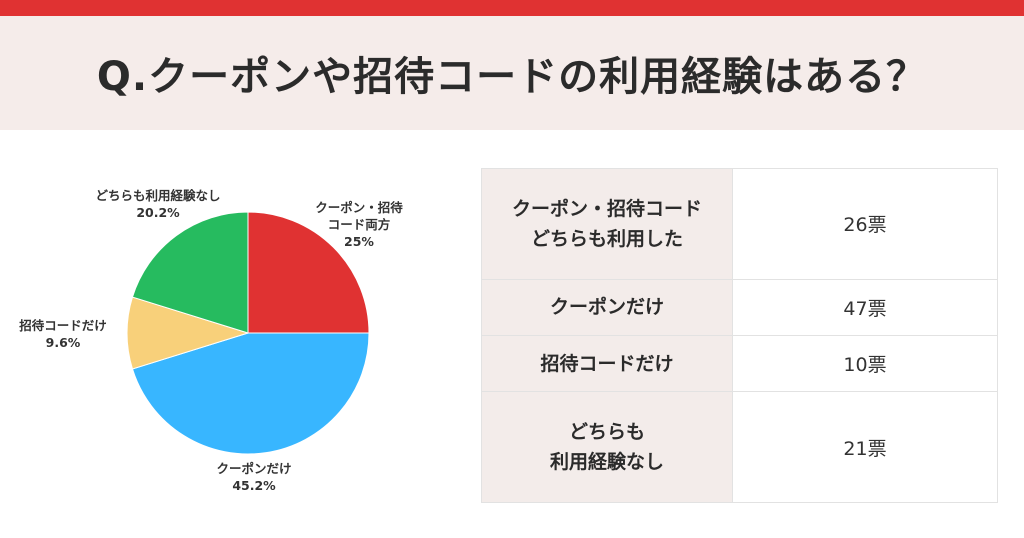 The width and height of the screenshot is (1024, 538). I want to click on slice-percent-label: 20.2%, so click(158, 212).